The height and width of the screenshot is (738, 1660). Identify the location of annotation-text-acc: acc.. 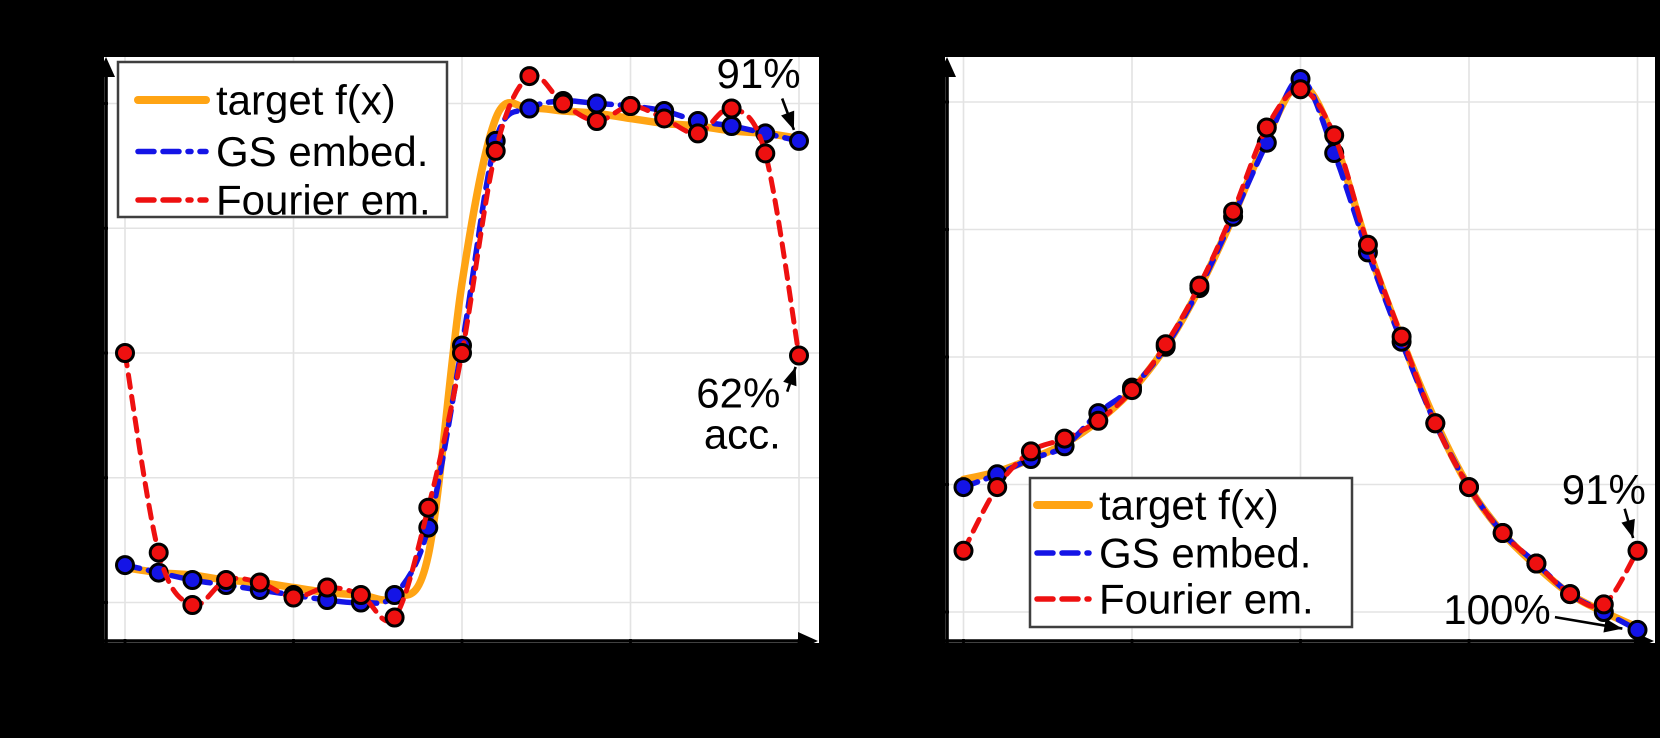
(742, 433).